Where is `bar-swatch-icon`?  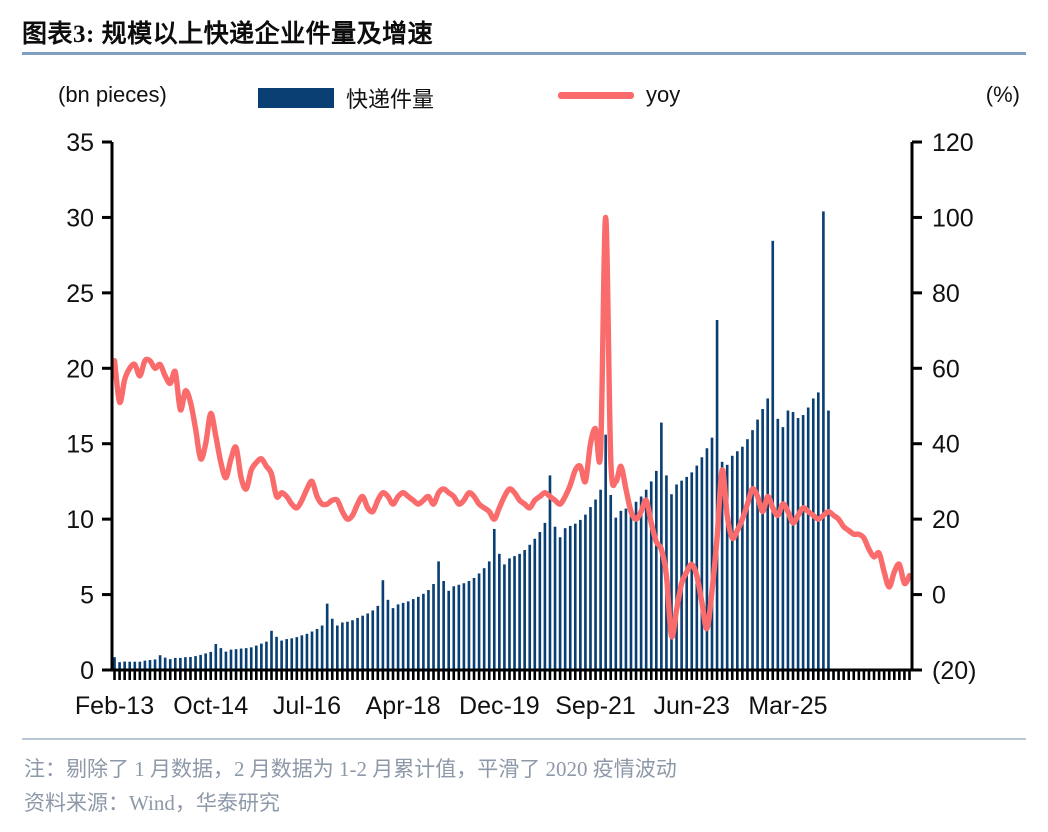
bar-swatch-icon is located at coordinates (296, 98).